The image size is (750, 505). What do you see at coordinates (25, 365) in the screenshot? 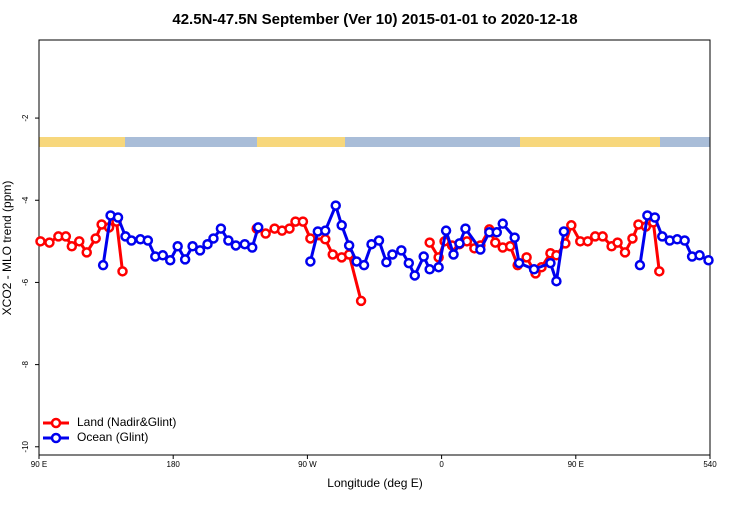
I see `y-tick-label: -8` at bounding box center [25, 365].